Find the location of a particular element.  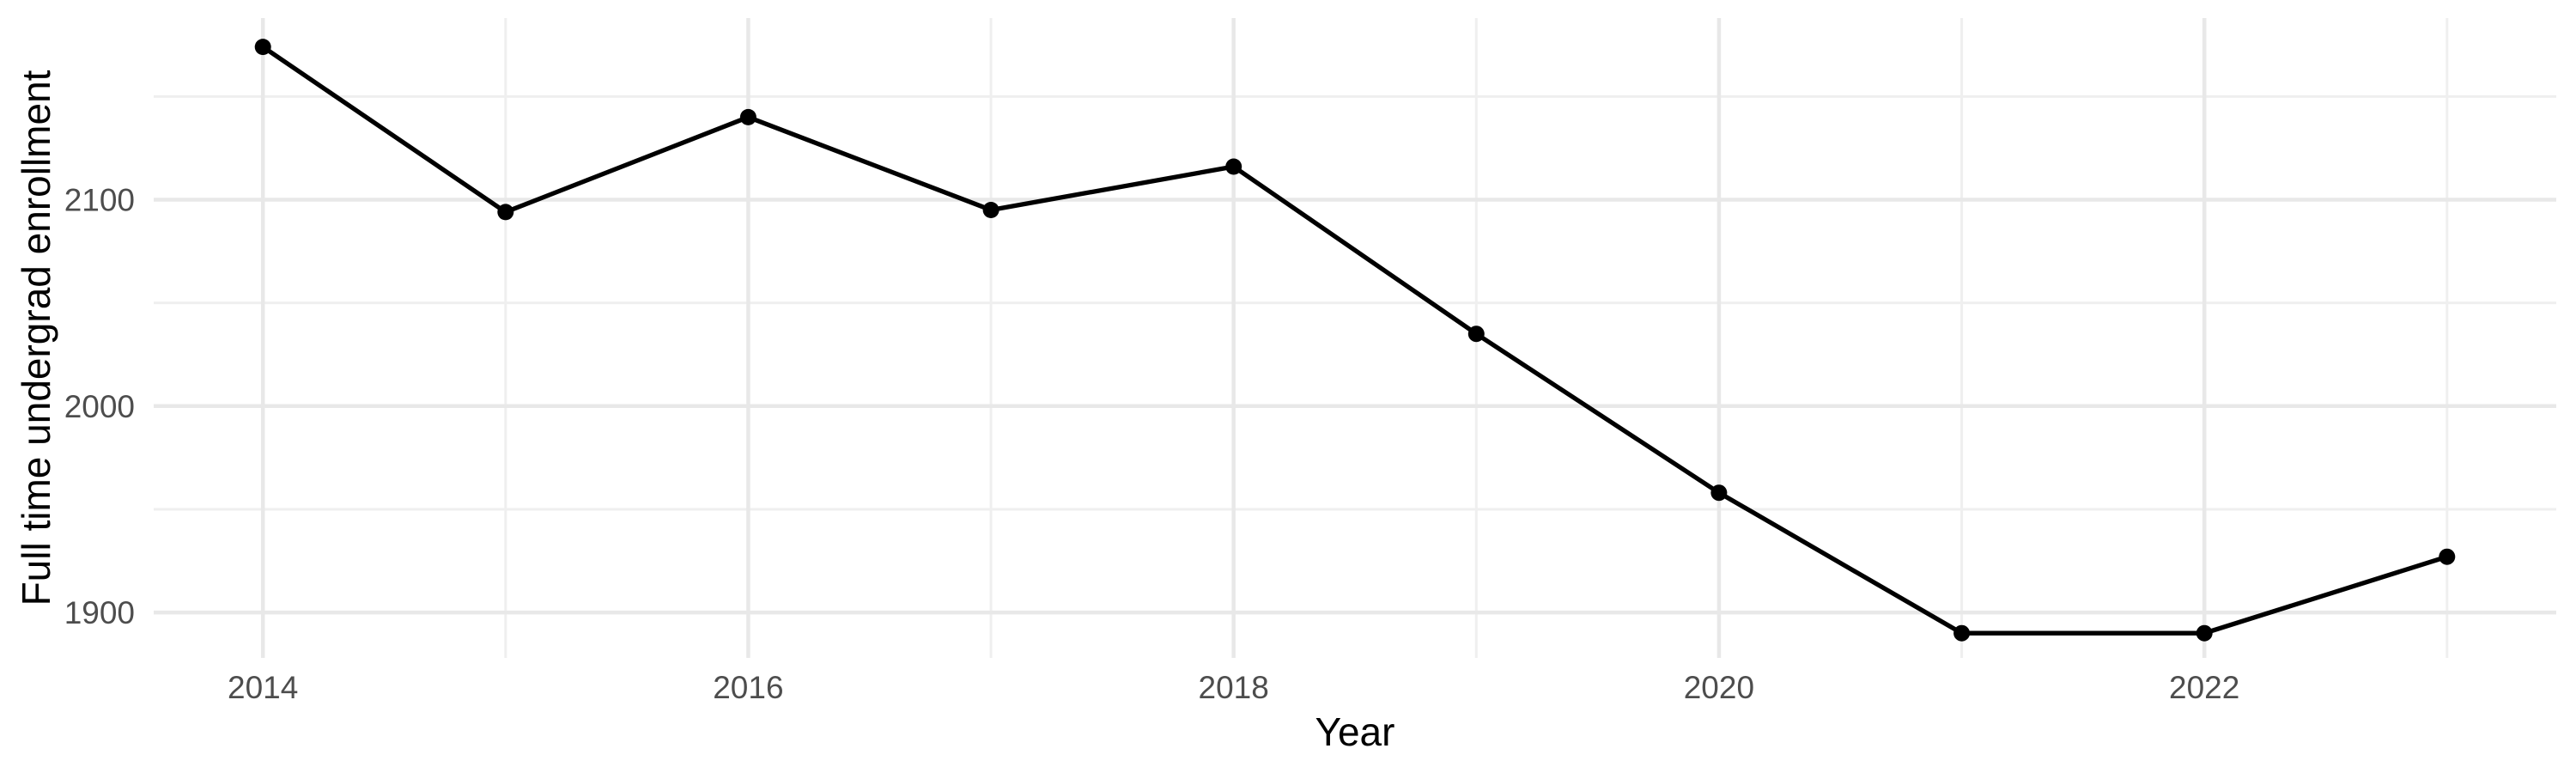

x-tick-label: 2018 is located at coordinates (1234, 687).